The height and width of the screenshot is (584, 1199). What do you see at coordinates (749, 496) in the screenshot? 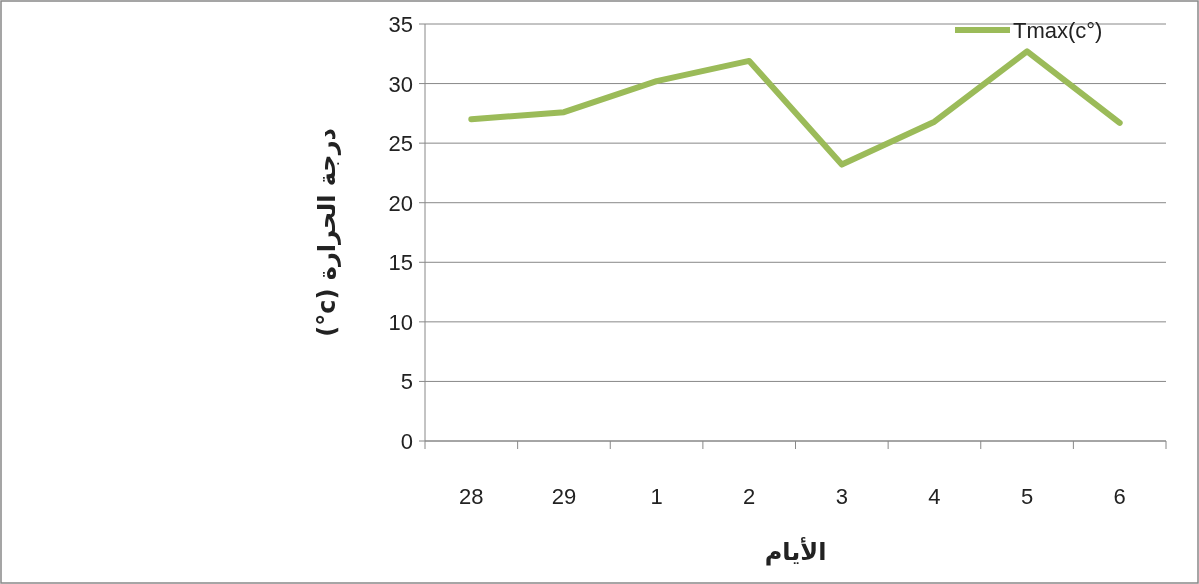
I see `x-tick-label: 2` at bounding box center [749, 496].